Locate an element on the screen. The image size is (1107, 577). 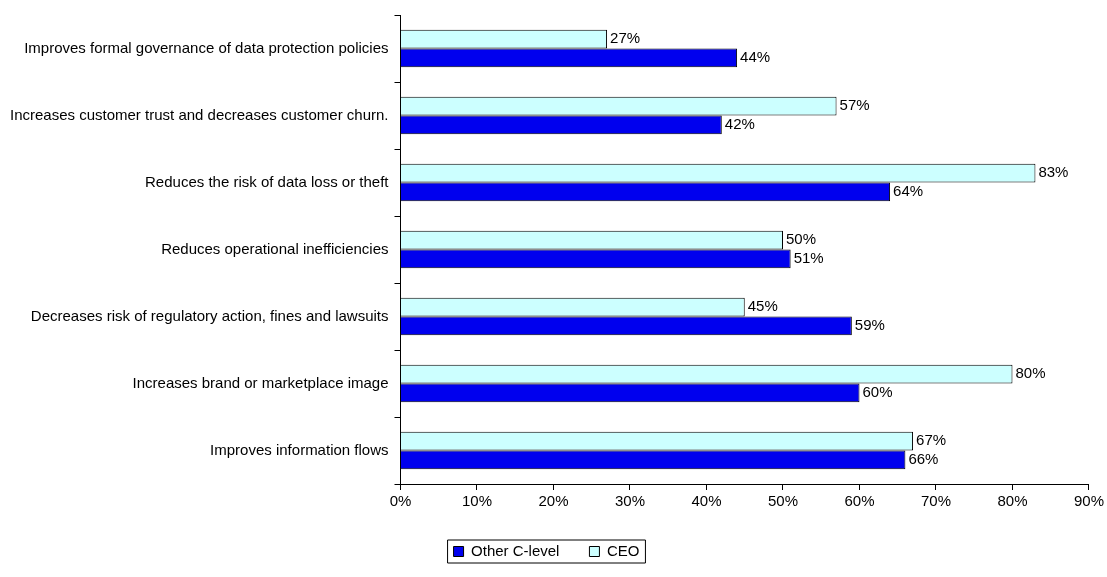
data-label: 42% is located at coordinates (739, 124).